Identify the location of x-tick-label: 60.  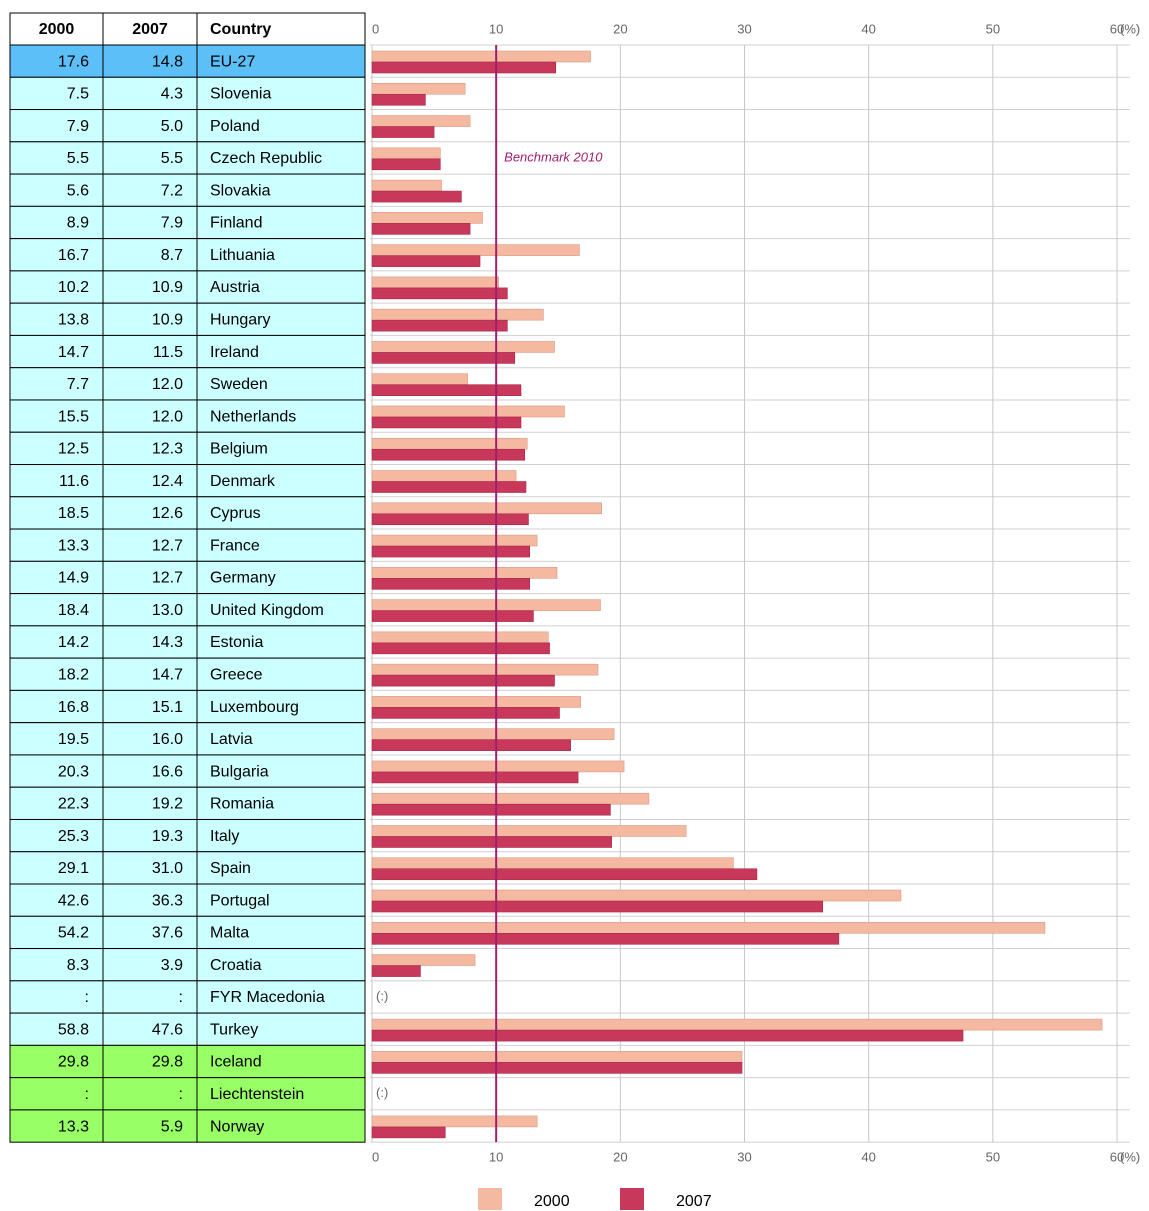
(1117, 1156).